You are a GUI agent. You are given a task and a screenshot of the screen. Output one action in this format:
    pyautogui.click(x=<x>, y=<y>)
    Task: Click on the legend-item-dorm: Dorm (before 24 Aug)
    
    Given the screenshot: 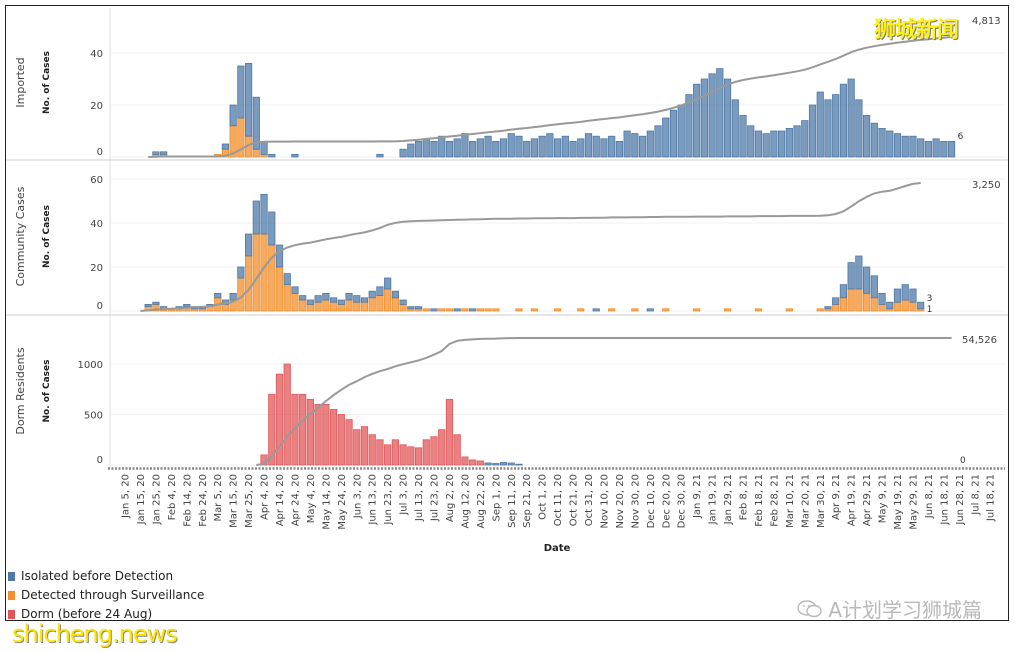 What is the action you would take?
    pyautogui.click(x=106, y=614)
    